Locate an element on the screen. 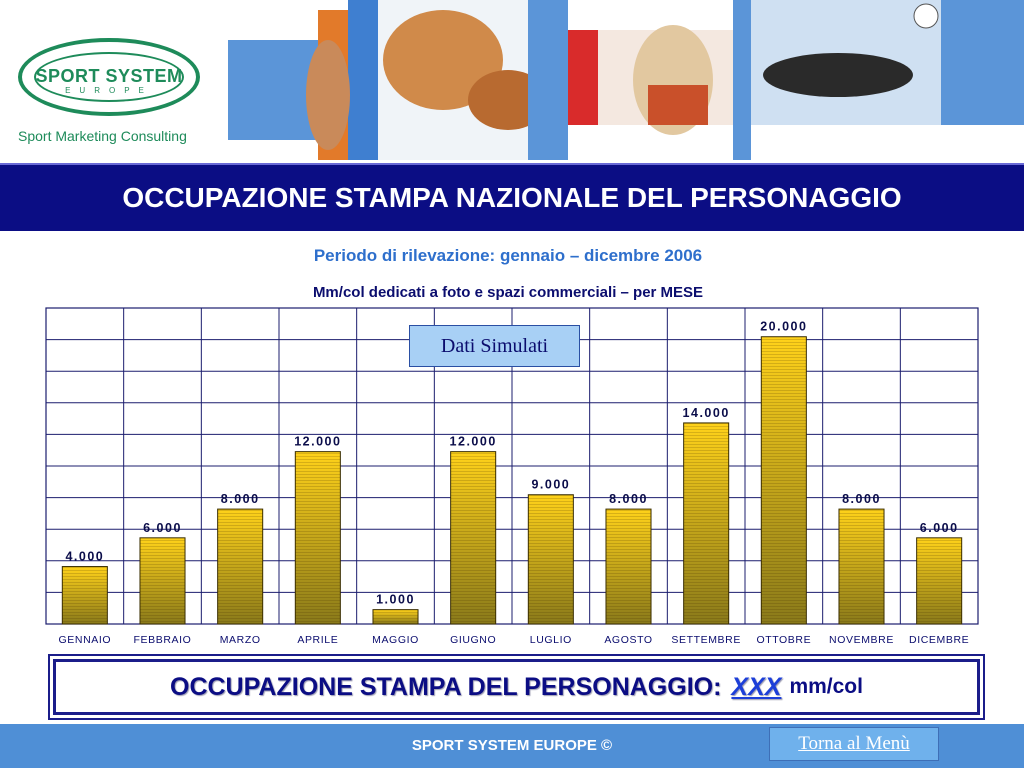  data-label: 4.000 is located at coordinates (84, 557).